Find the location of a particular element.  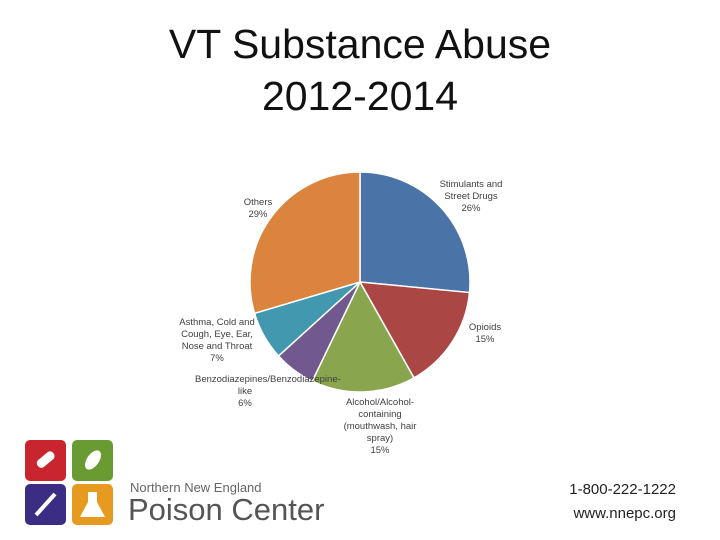

value-label: 29% is located at coordinates (258, 214).